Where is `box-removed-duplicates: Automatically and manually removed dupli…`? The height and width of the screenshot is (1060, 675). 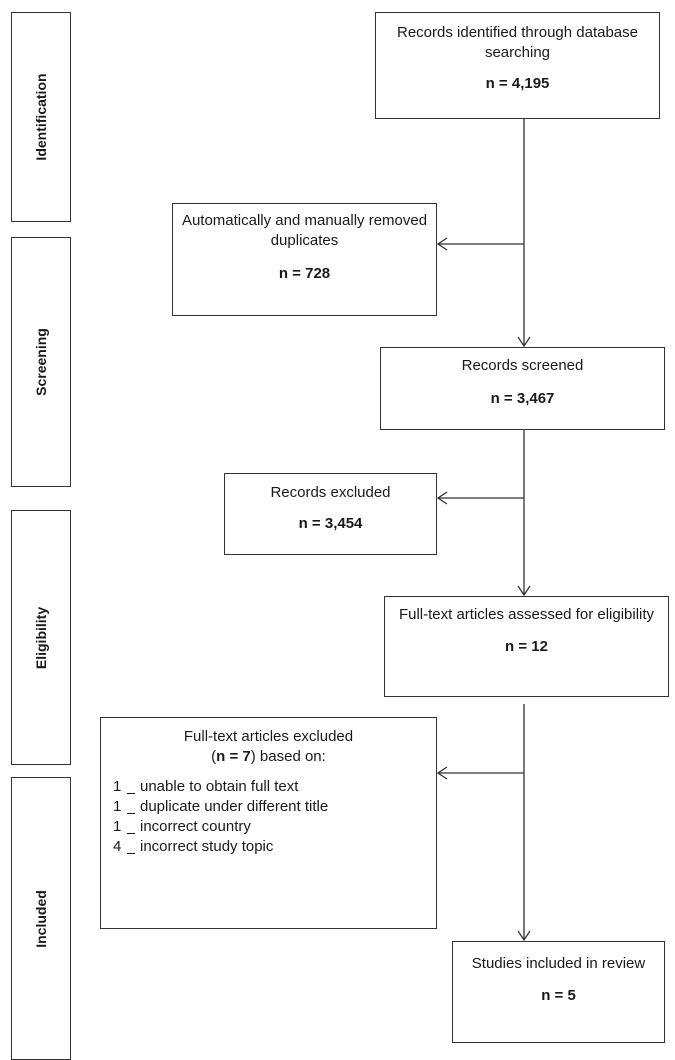 box-removed-duplicates: Automatically and manually removed dupli… is located at coordinates (304, 259).